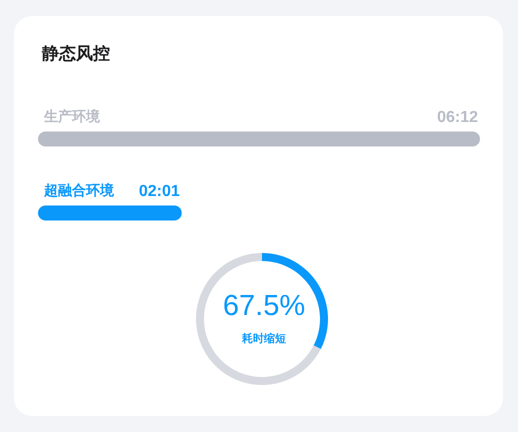 The width and height of the screenshot is (518, 432). Describe the element at coordinates (159, 191) in the screenshot. I see `data-label: 02:01` at that location.